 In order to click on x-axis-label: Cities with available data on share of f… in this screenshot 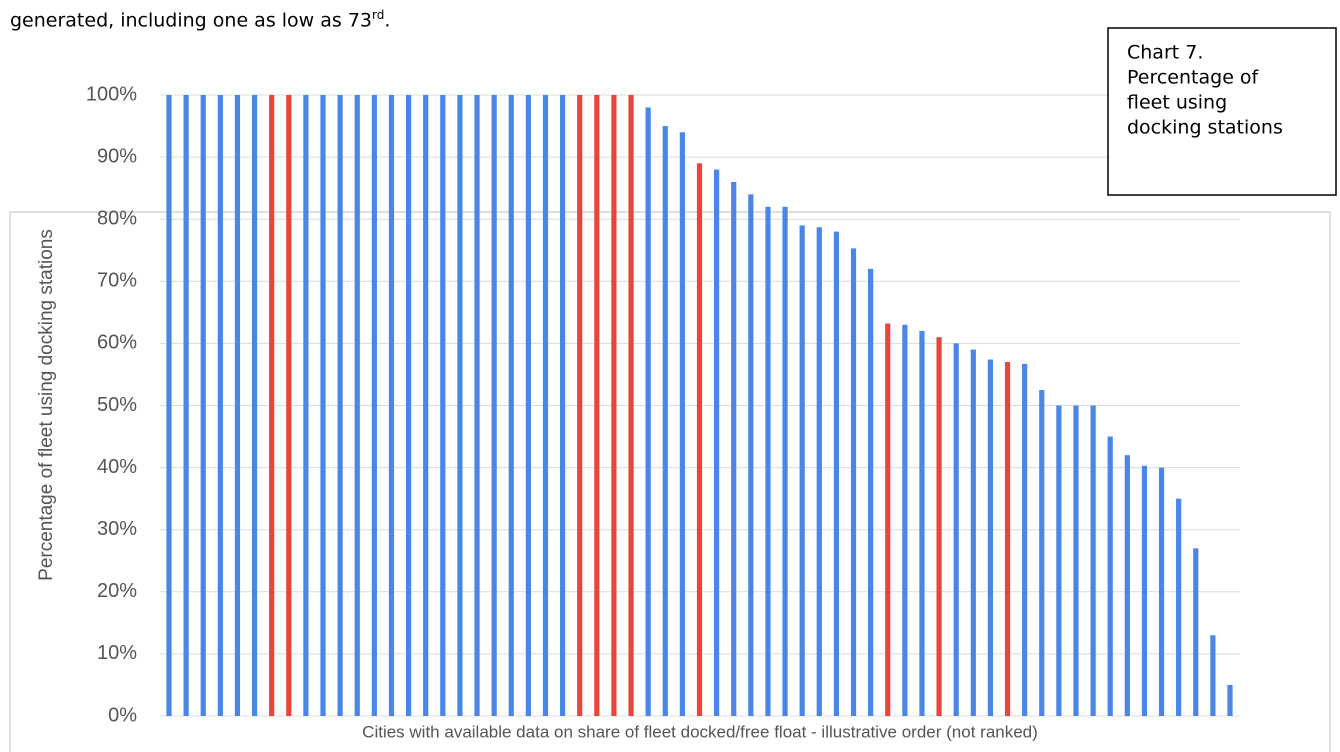, I will do `click(700, 731)`.